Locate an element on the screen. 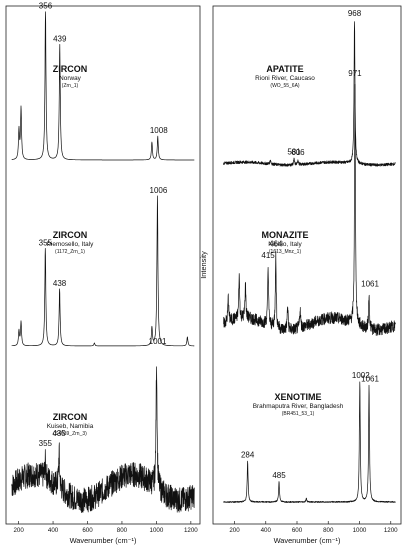  right-x-axis-label: Wavenumber (cm⁻¹) is located at coordinates (307, 540).